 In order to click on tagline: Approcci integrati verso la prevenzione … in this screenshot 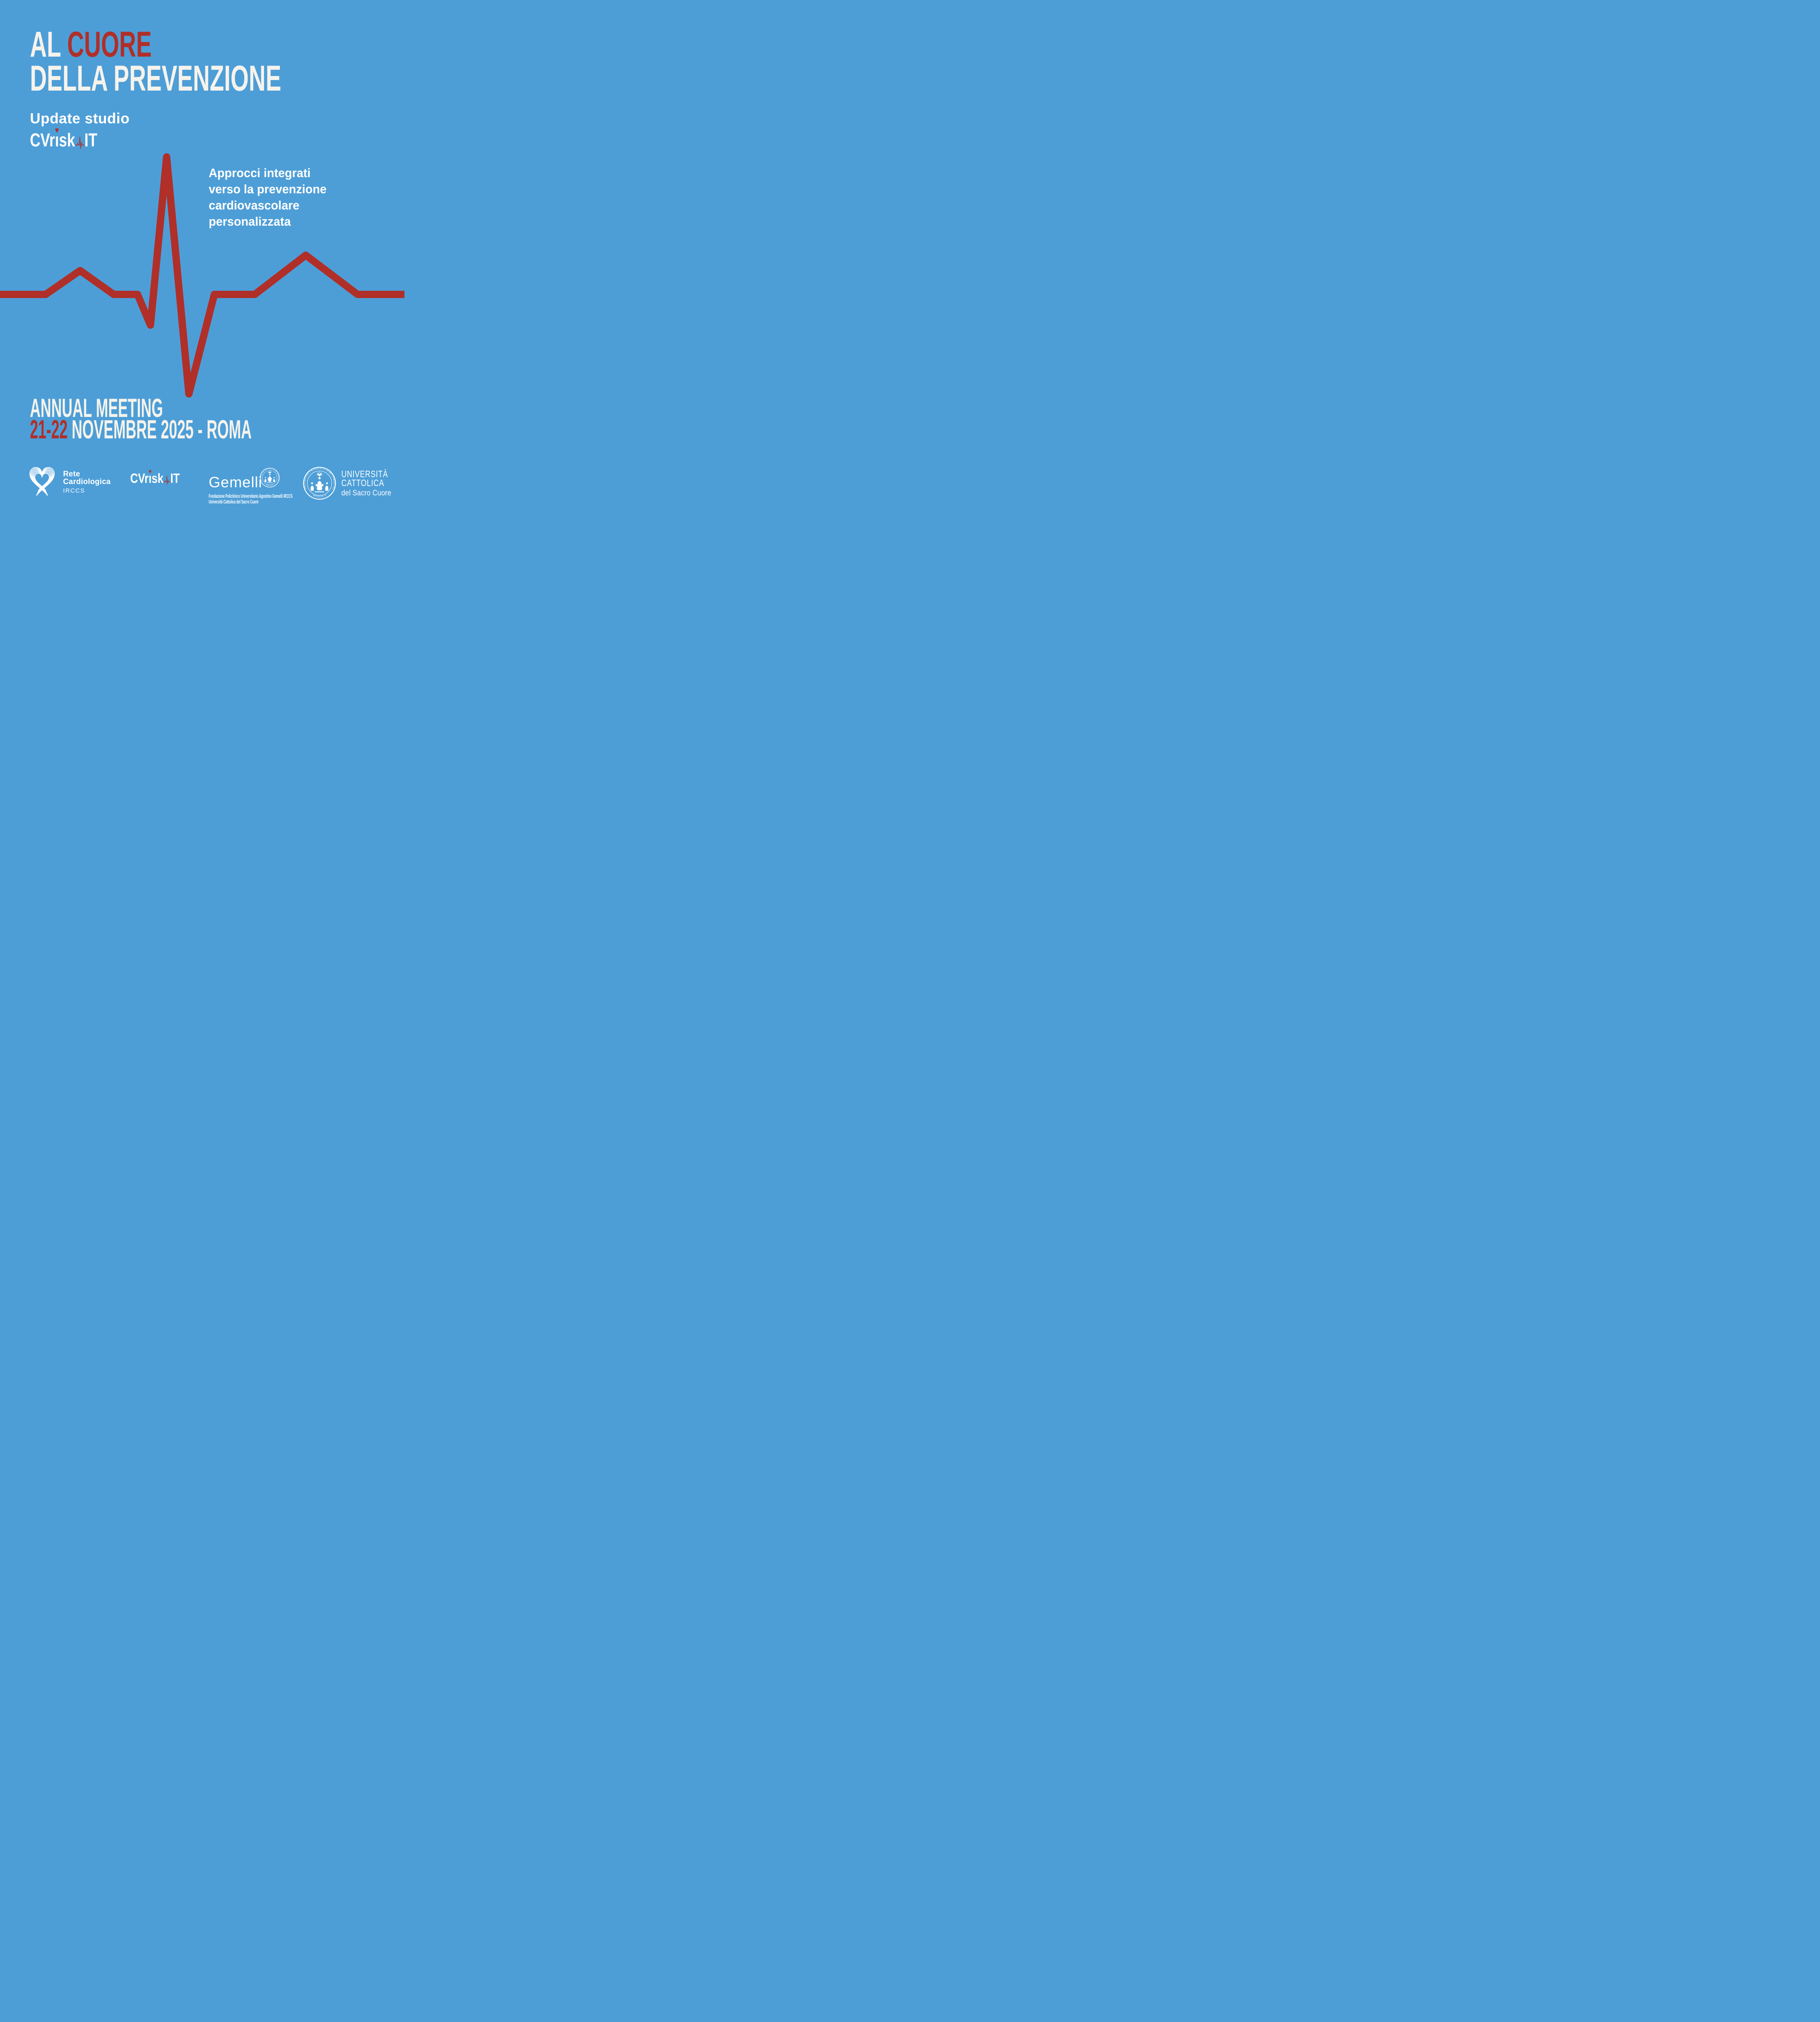, I will do `click(267, 197)`.